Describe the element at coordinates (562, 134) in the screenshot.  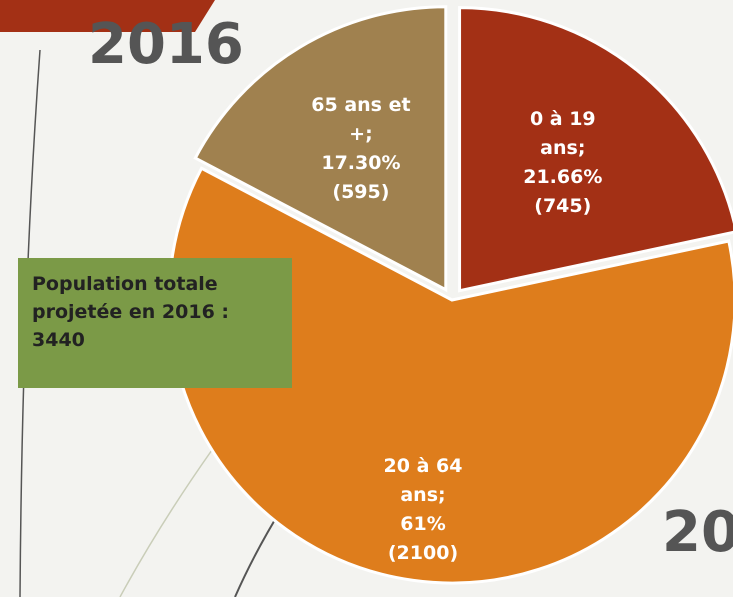
I see `category-label: 0 à 19 ans;` at that location.